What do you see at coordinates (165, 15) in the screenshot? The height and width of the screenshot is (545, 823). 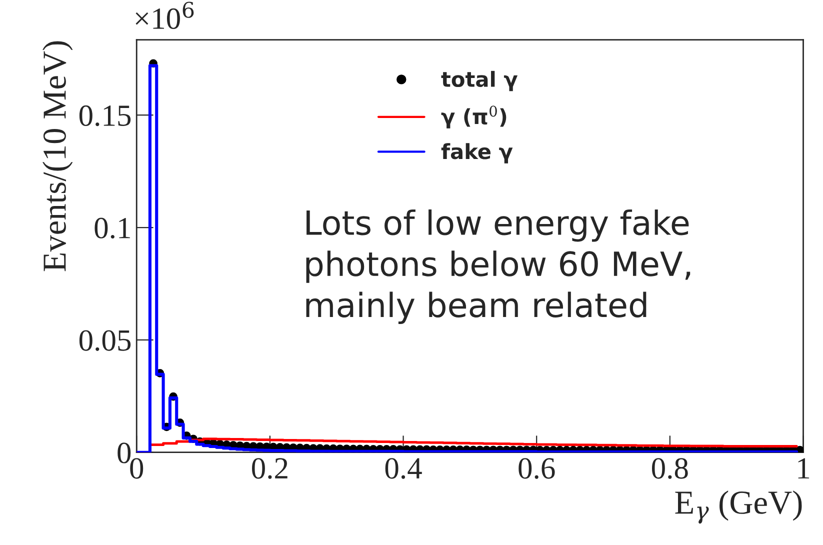 I see `text: ×10$^{6}$` at bounding box center [165, 15].